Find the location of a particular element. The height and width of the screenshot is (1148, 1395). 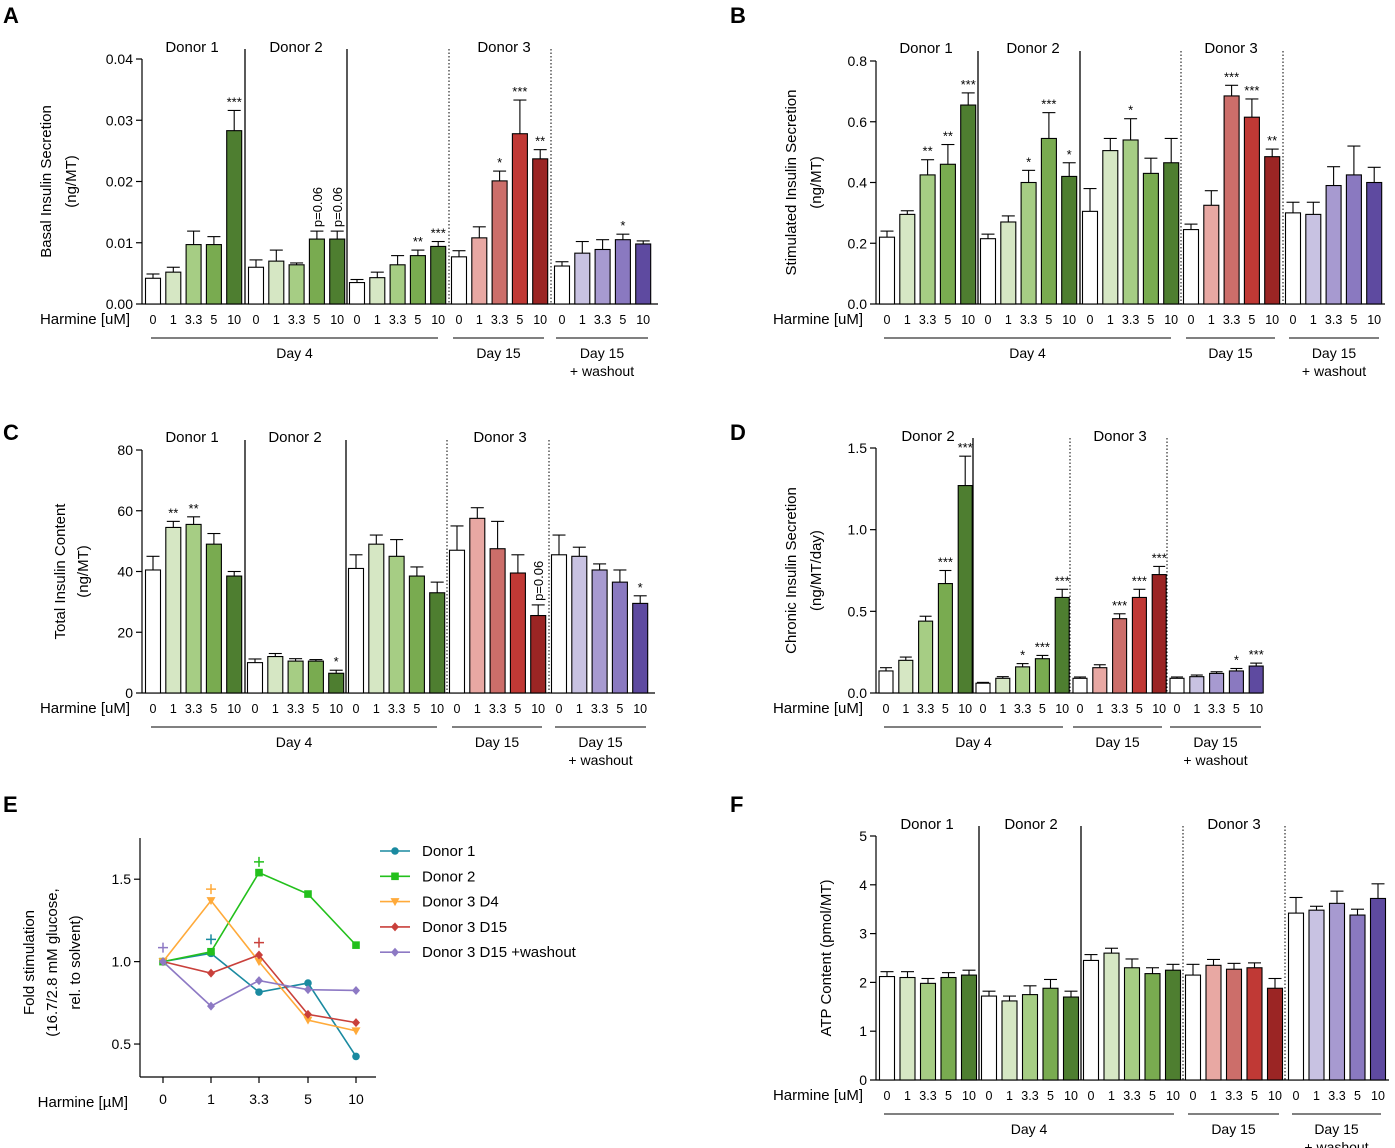

legend-label: Donor 3 D15 +washout is located at coordinates (499, 952).